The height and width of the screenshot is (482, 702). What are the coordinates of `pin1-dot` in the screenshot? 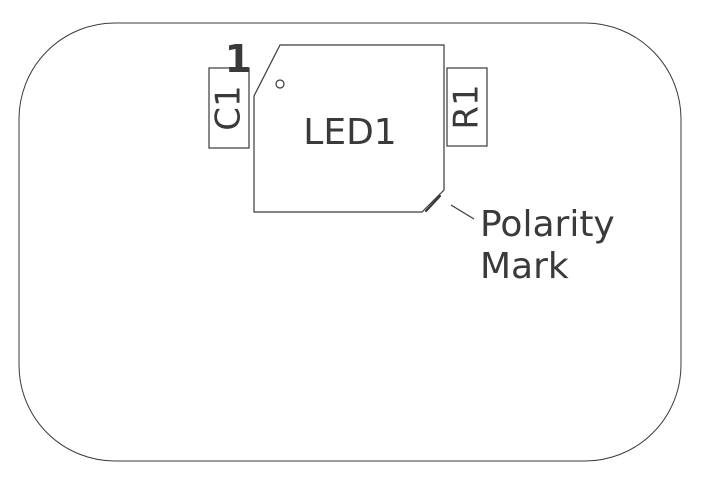 It's located at (280, 84).